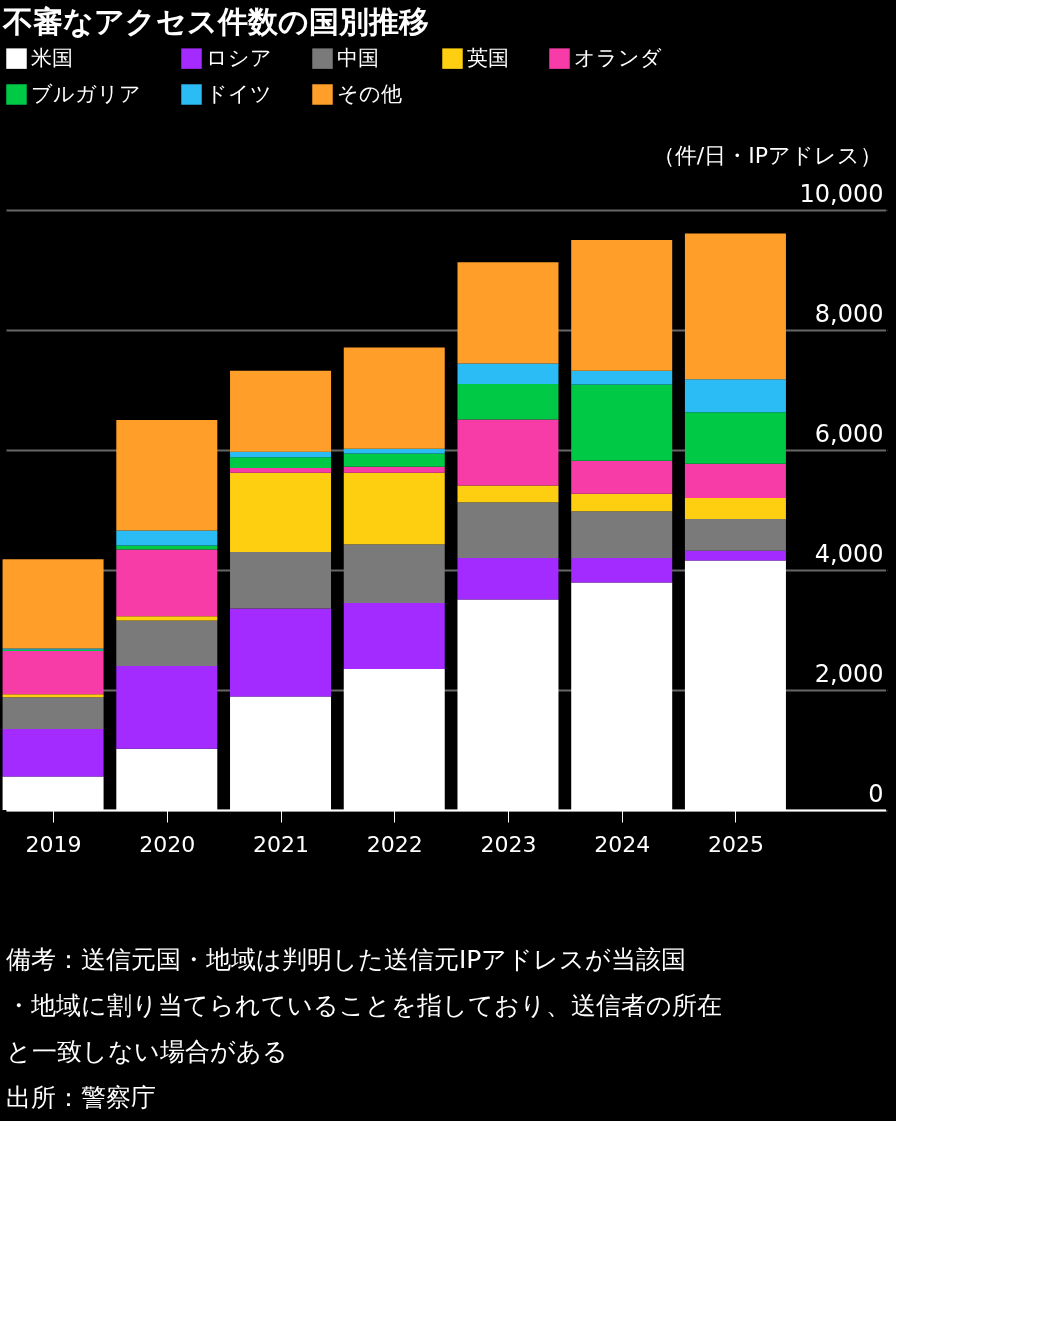 Image resolution: width=1058 pixels, height=1344 pixels. Describe the element at coordinates (86, 93) in the screenshot. I see `legend-label: ブルガリア` at that location.